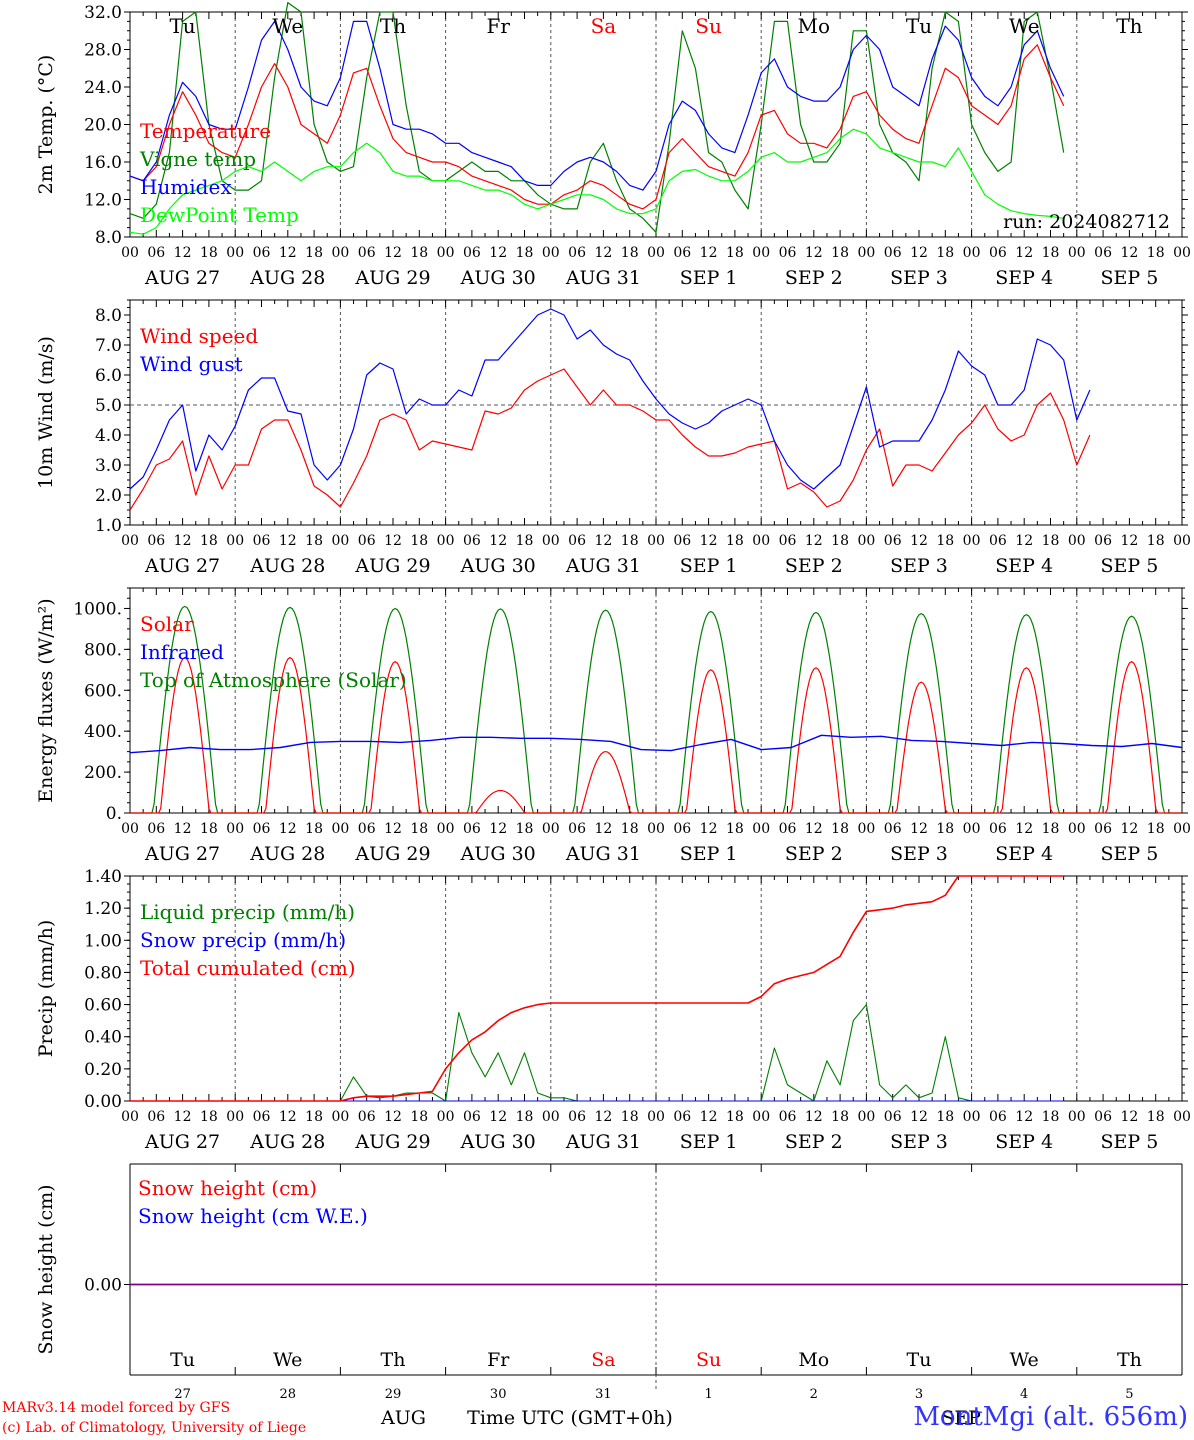 This screenshot has width=1194, height=1440. What do you see at coordinates (116, 1408) in the screenshot?
I see `model-credit: MARv3.14 model forced by GFS` at bounding box center [116, 1408].